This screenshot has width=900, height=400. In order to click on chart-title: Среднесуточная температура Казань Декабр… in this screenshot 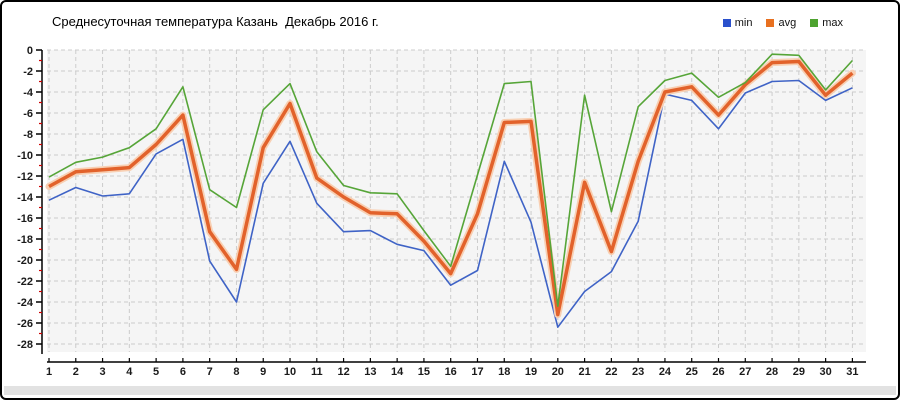, I will do `click(215, 21)`.